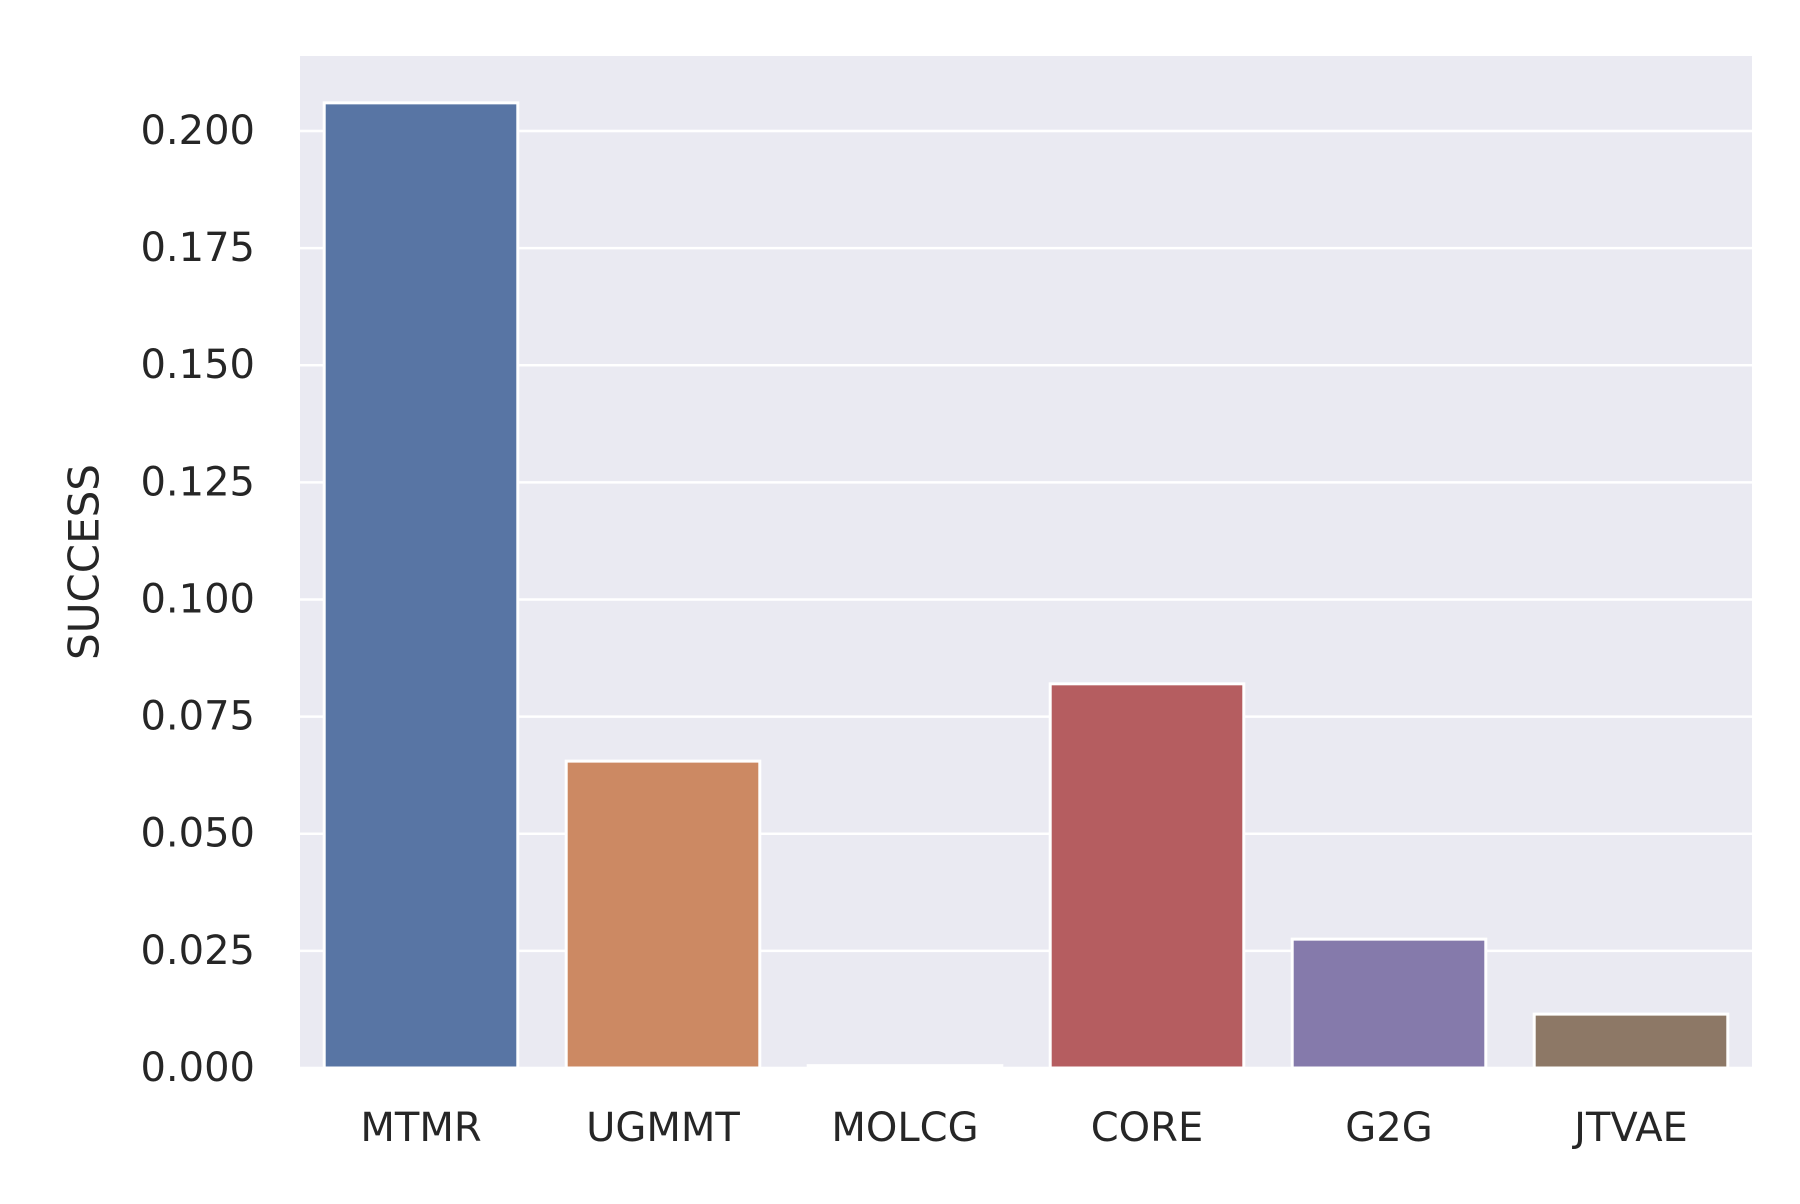 This screenshot has height=1204, width=1800. I want to click on y-tick-label: 0.200, so click(197, 131).